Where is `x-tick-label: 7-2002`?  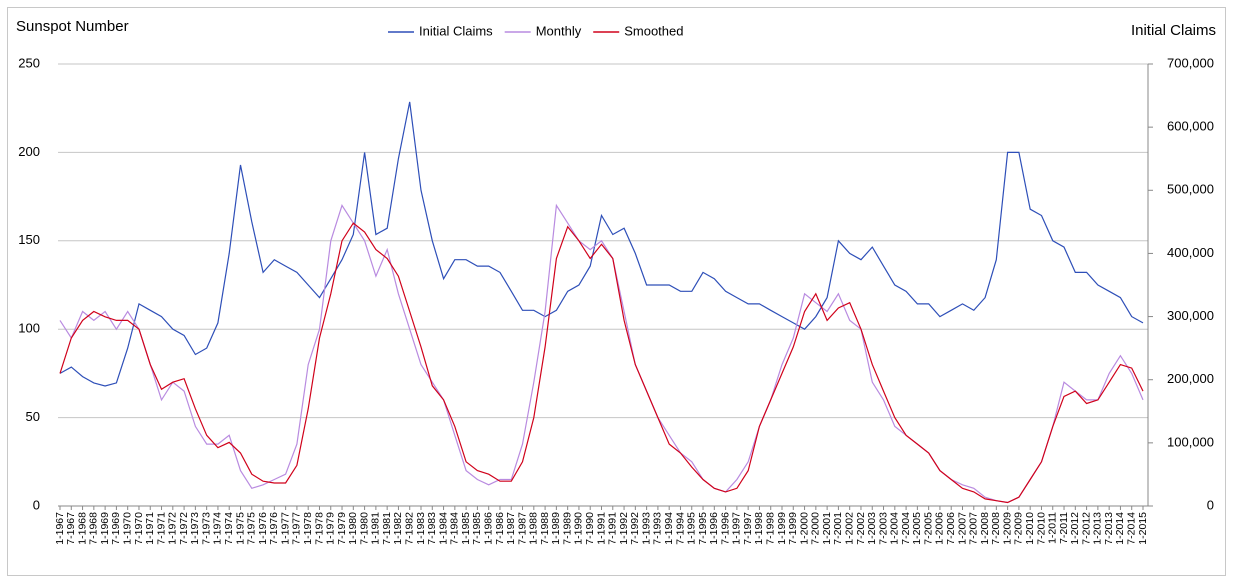 x-tick-label: 7-2002 is located at coordinates (861, 528).